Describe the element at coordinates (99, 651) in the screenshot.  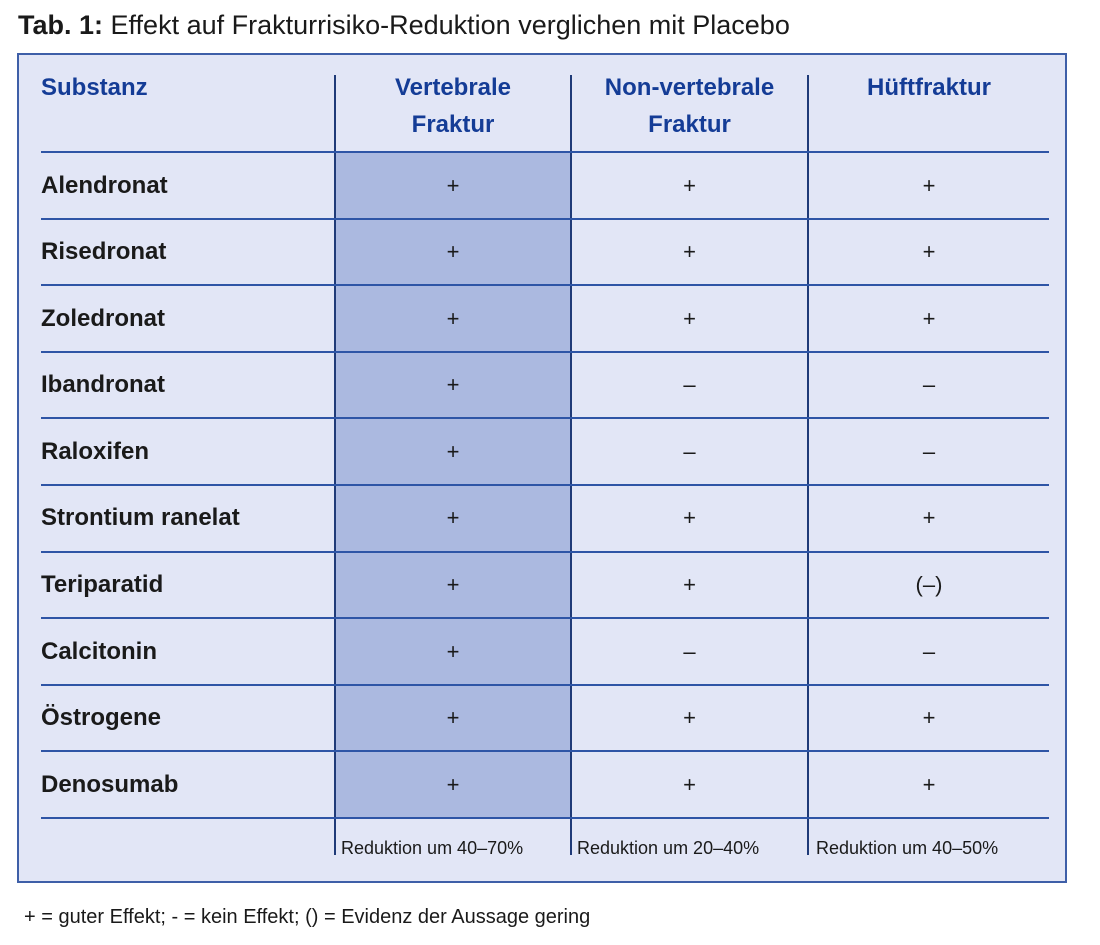
I see `substance-name: Calcitonin` at that location.